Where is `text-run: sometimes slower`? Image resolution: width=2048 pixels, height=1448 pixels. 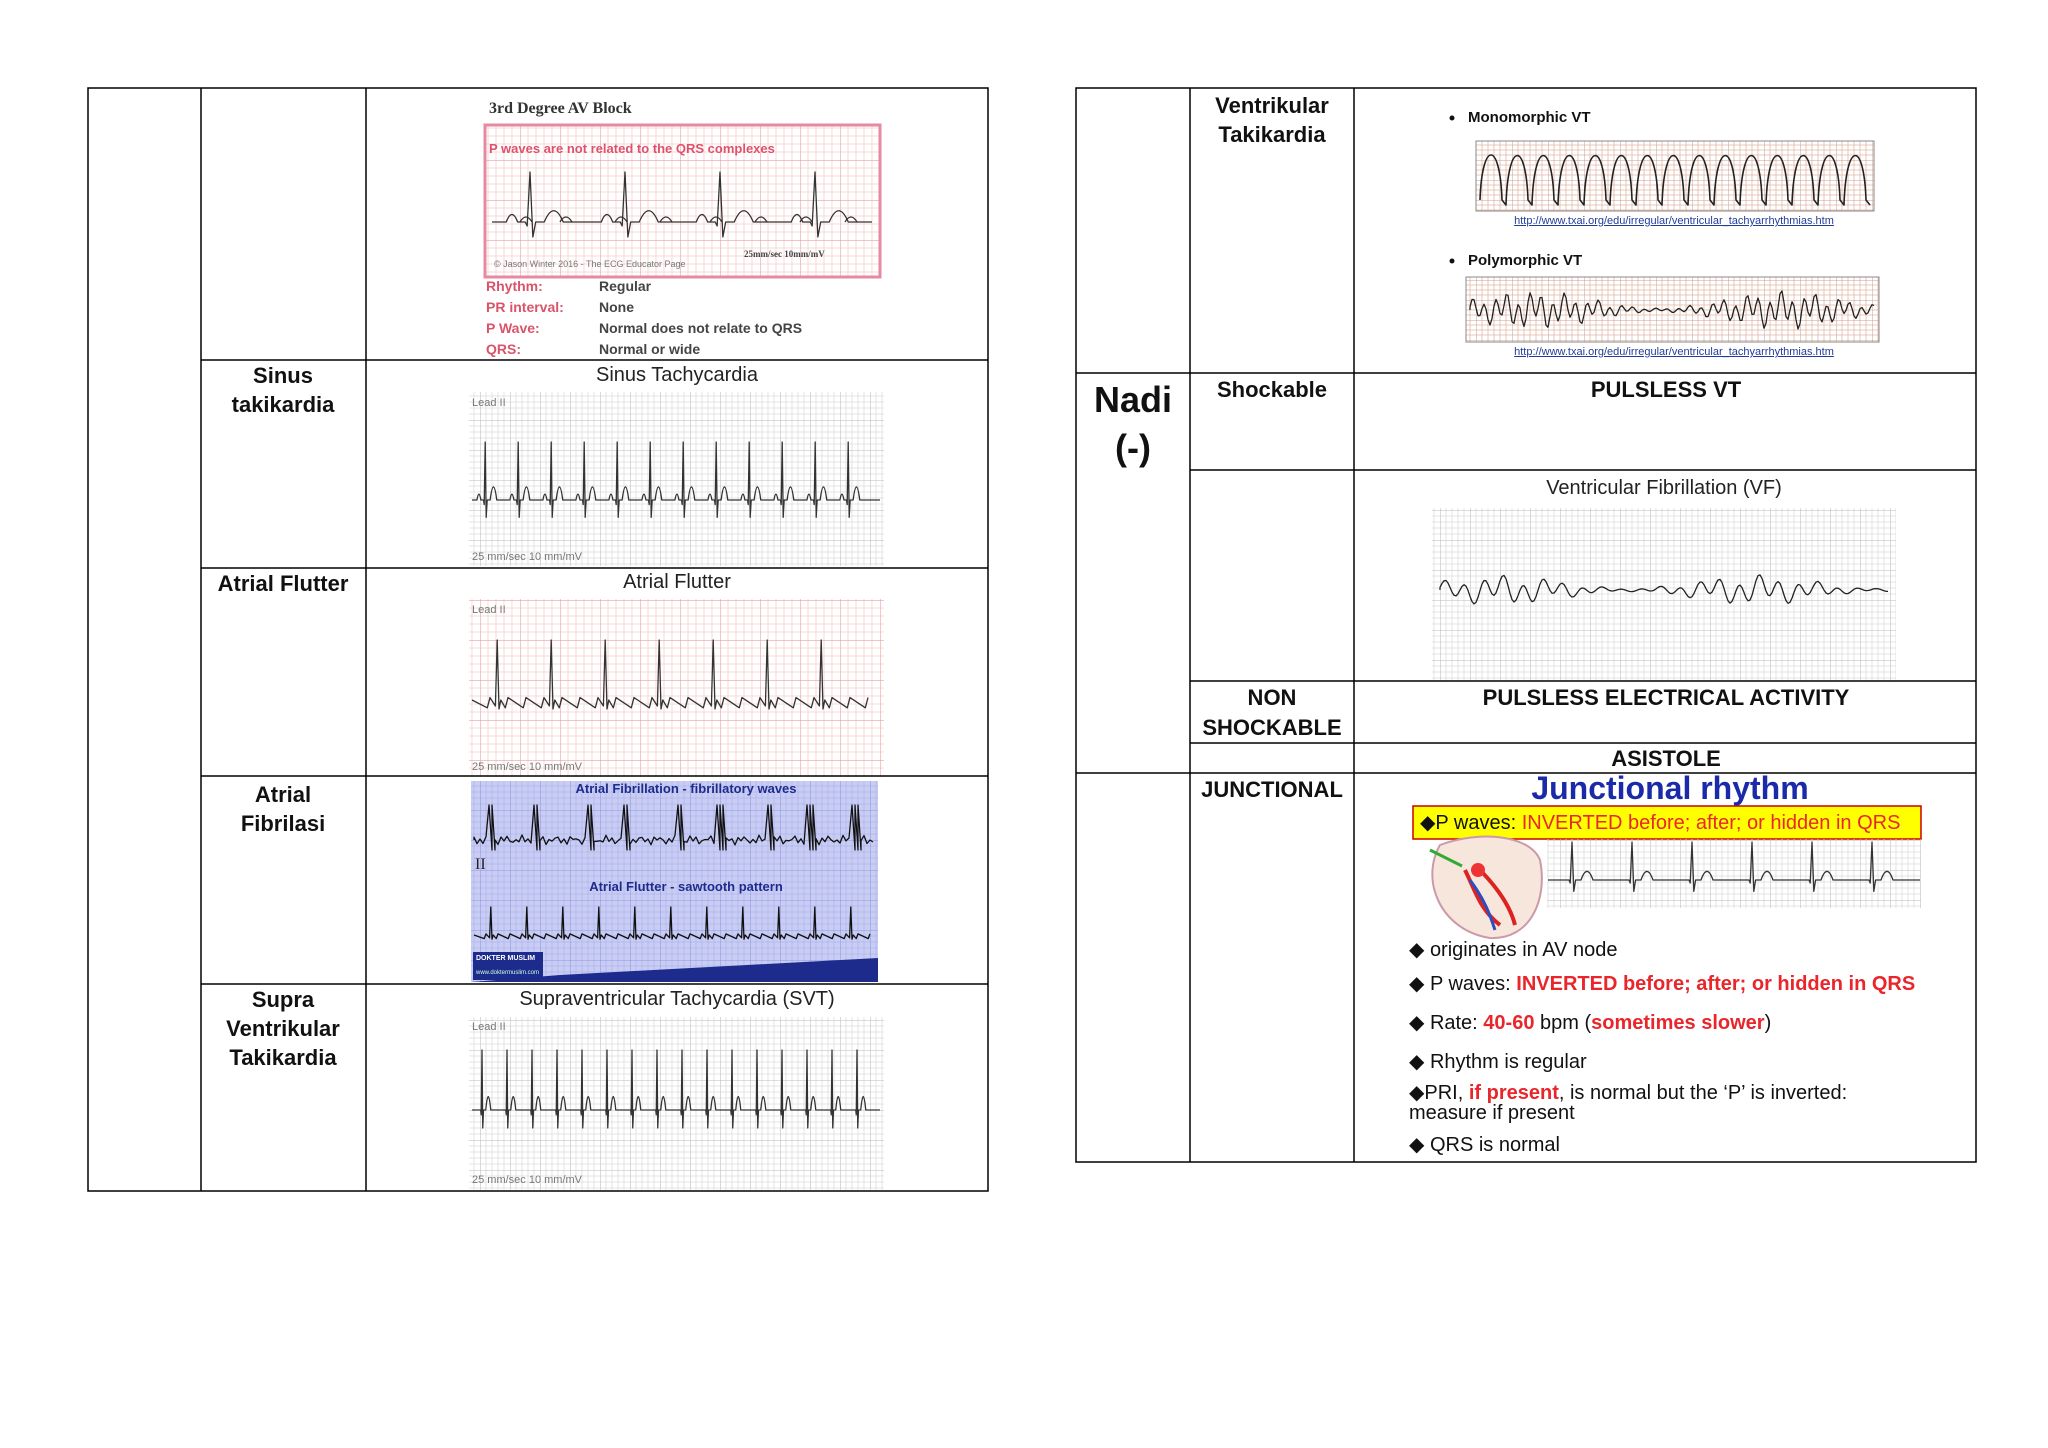 text-run: sometimes slower is located at coordinates (1678, 1023).